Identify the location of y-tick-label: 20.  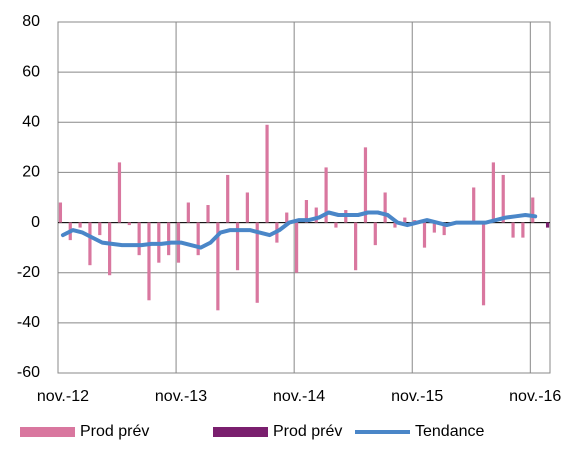
(31, 172).